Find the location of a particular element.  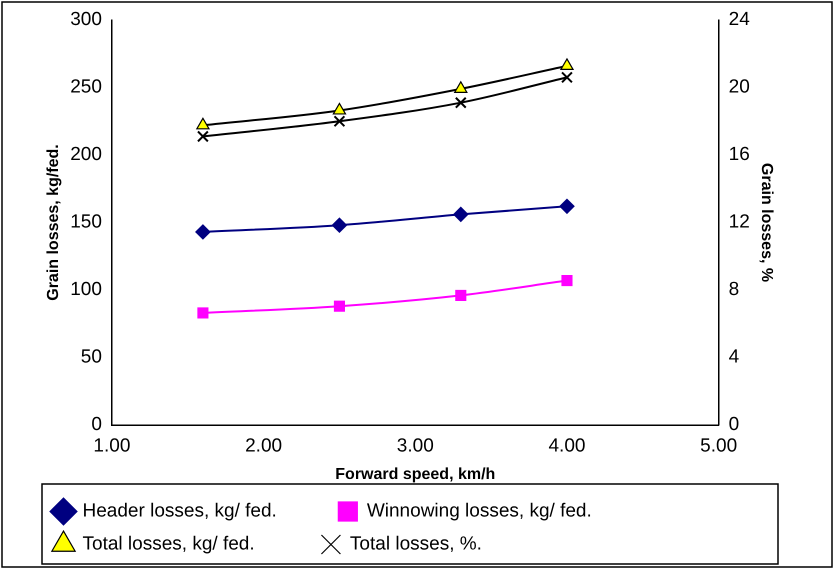

y2-tick-label: 12 is located at coordinates (739, 222).